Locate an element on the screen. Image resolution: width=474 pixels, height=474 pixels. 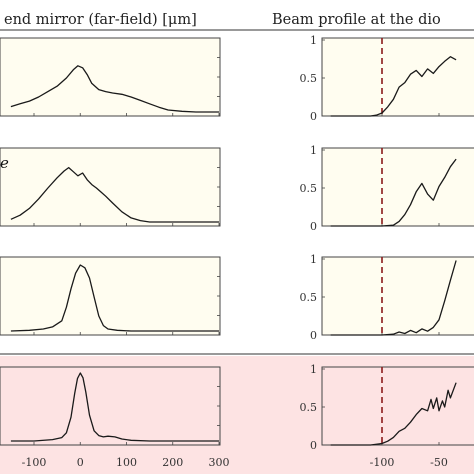
x-tick-label: -50 is located at coordinates (439, 462).